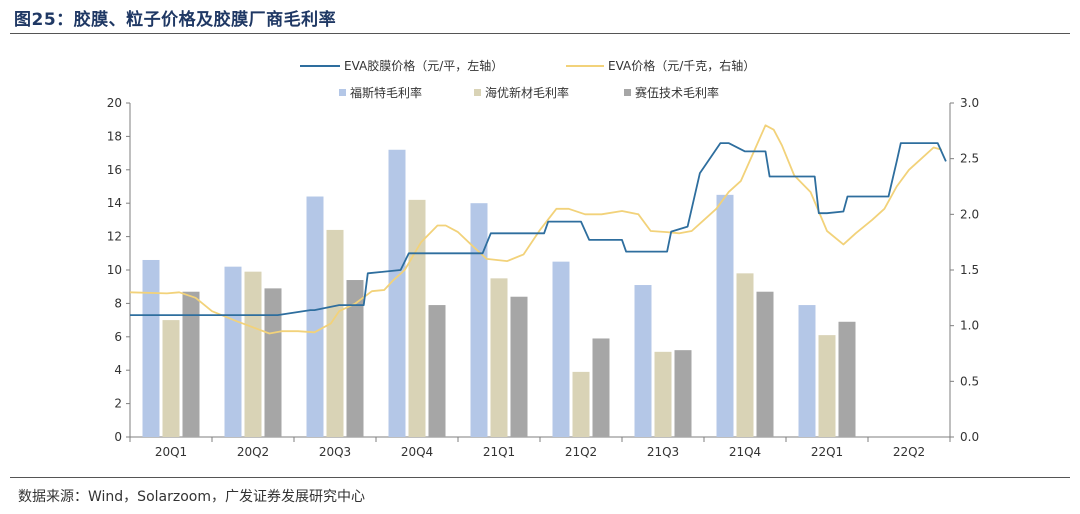  Describe the element at coordinates (643, 361) in the screenshot. I see `bar-1-21Q3` at that location.